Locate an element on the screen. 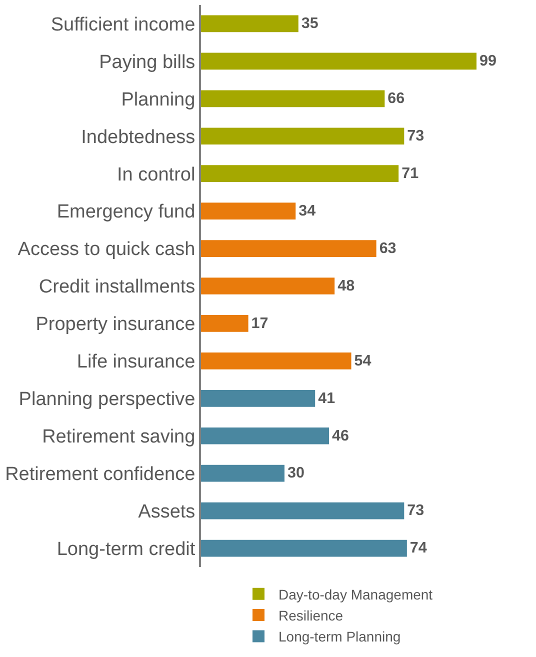 This screenshot has width=536, height=657. data-label: 46 is located at coordinates (340, 435).